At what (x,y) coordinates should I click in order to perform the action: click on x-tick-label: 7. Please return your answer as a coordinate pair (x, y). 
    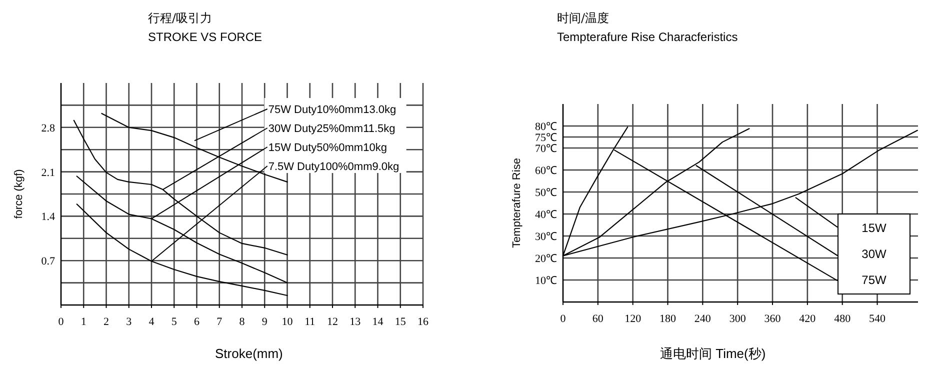
    Looking at the image, I should click on (219, 322).